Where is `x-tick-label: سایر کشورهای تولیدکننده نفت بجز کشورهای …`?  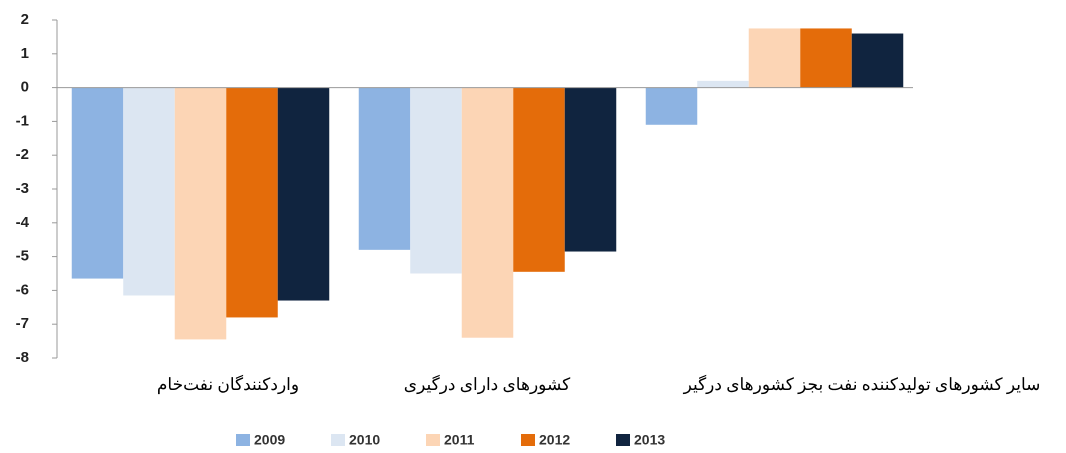
x-tick-label: سایر کشورهای تولیدکننده نفت بجز کشورهای … is located at coordinates (862, 384).